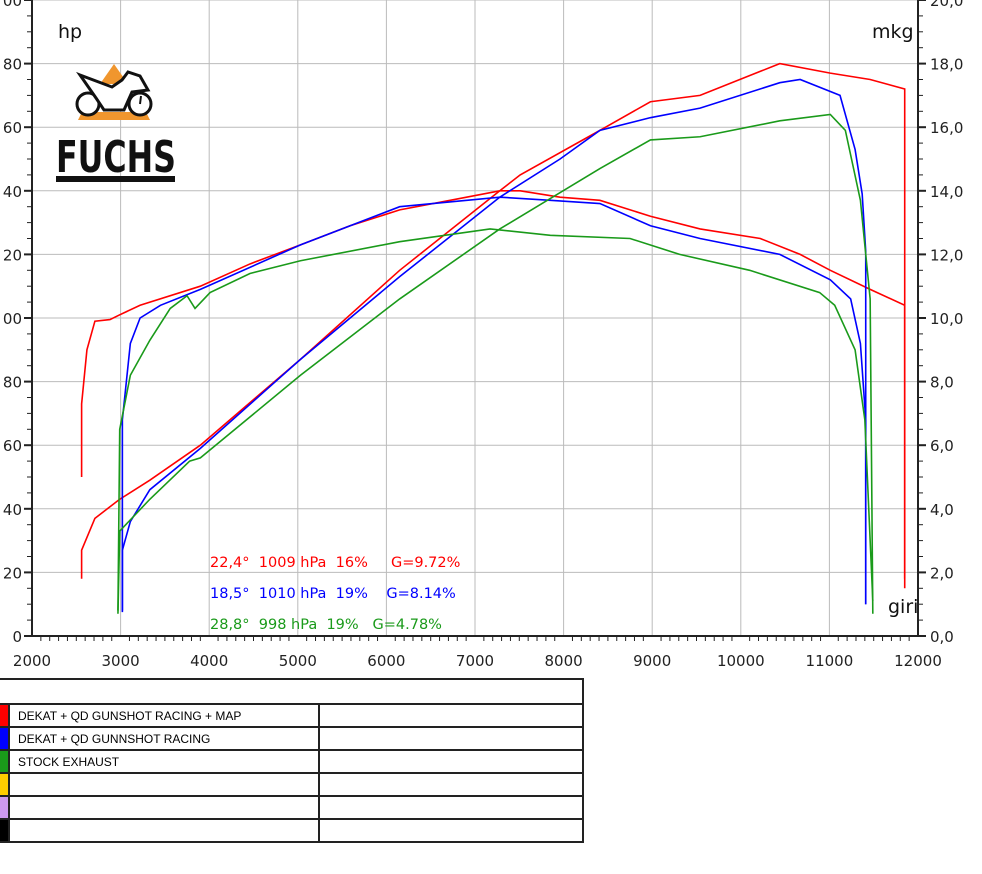  I want to click on legend-header, so click(292, 691).